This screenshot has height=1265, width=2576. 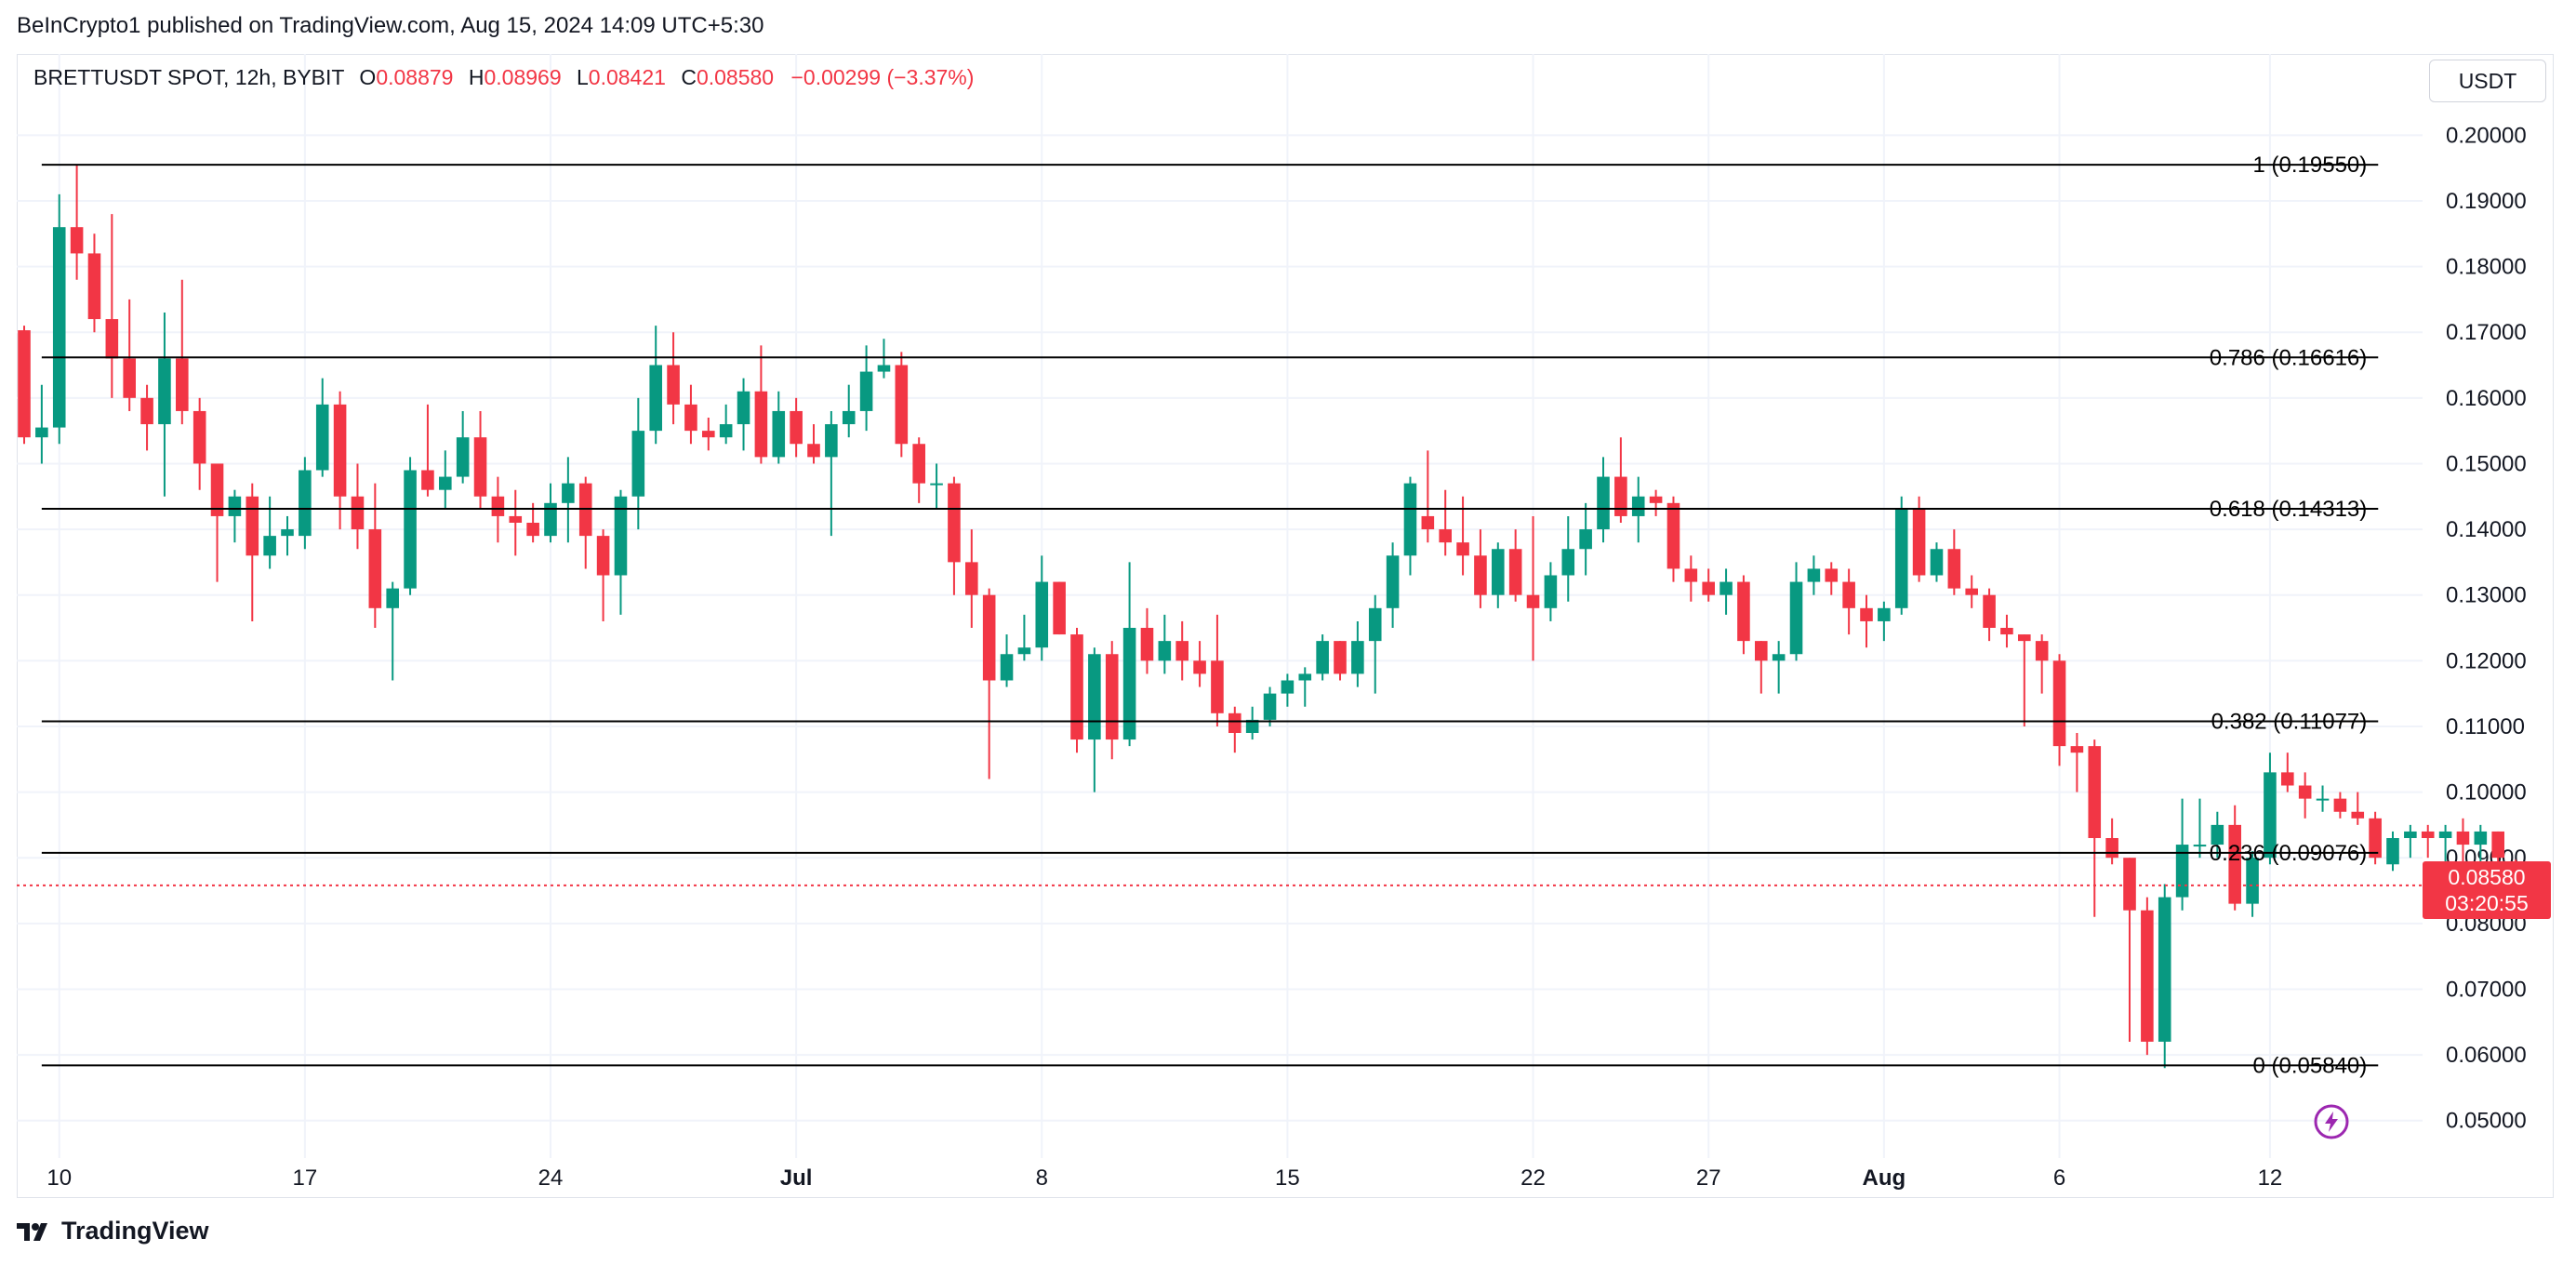 What do you see at coordinates (2486, 332) in the screenshot?
I see `y-tick-label: 0.17000` at bounding box center [2486, 332].